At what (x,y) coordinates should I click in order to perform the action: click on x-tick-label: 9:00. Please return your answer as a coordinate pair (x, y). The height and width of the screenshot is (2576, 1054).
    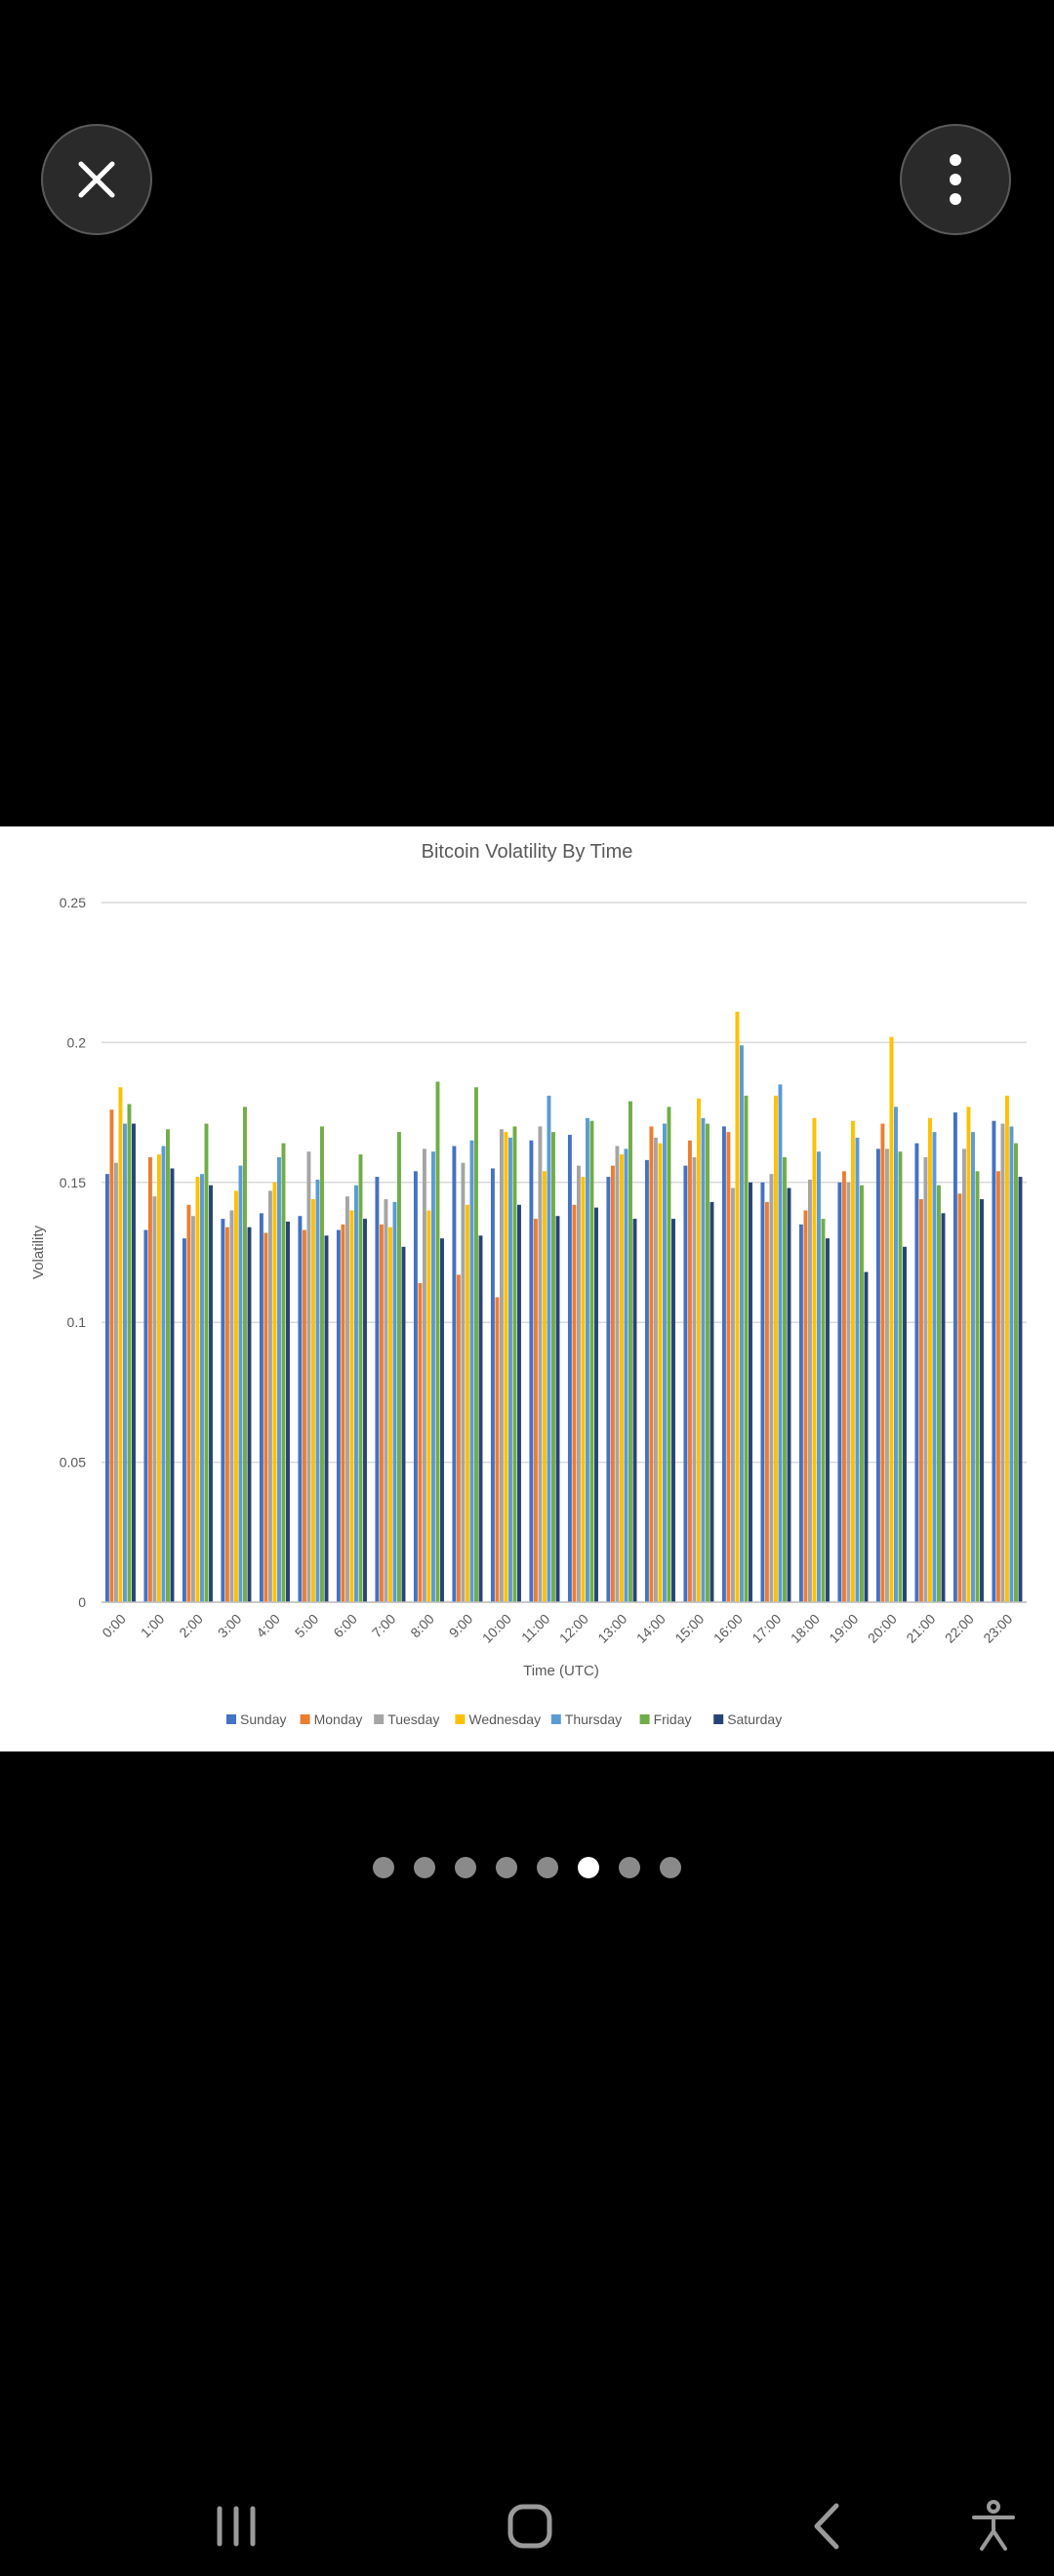
    Looking at the image, I should click on (461, 1626).